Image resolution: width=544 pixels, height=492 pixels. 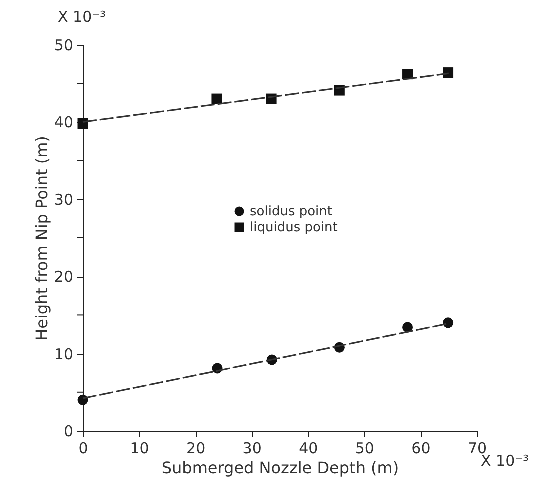 What do you see at coordinates (140, 449) in the screenshot?
I see `x-tick-label: 10` at bounding box center [140, 449].